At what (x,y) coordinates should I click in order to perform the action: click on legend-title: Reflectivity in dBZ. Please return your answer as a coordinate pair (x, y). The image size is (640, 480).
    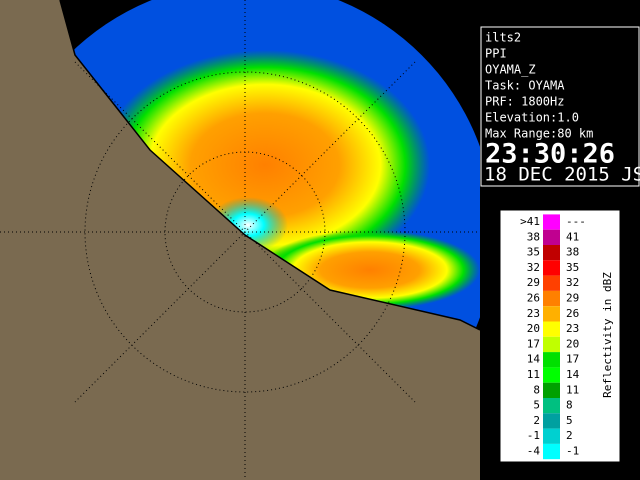
    Looking at the image, I should click on (607, 335).